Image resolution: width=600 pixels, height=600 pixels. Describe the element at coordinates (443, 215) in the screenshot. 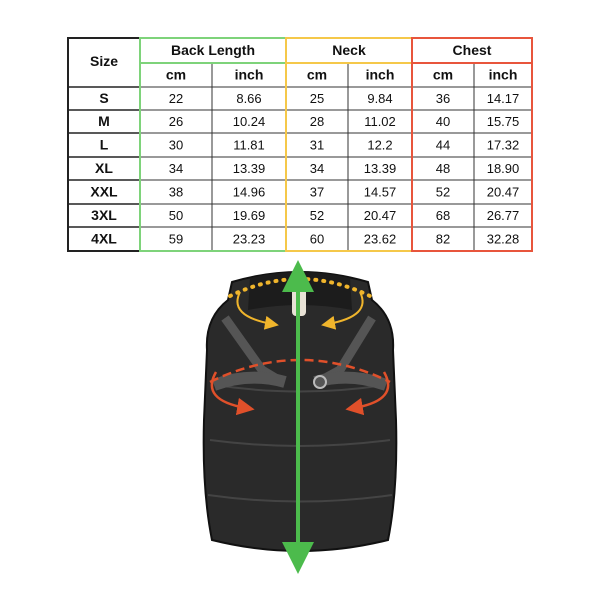

I see `cell: 68` at that location.